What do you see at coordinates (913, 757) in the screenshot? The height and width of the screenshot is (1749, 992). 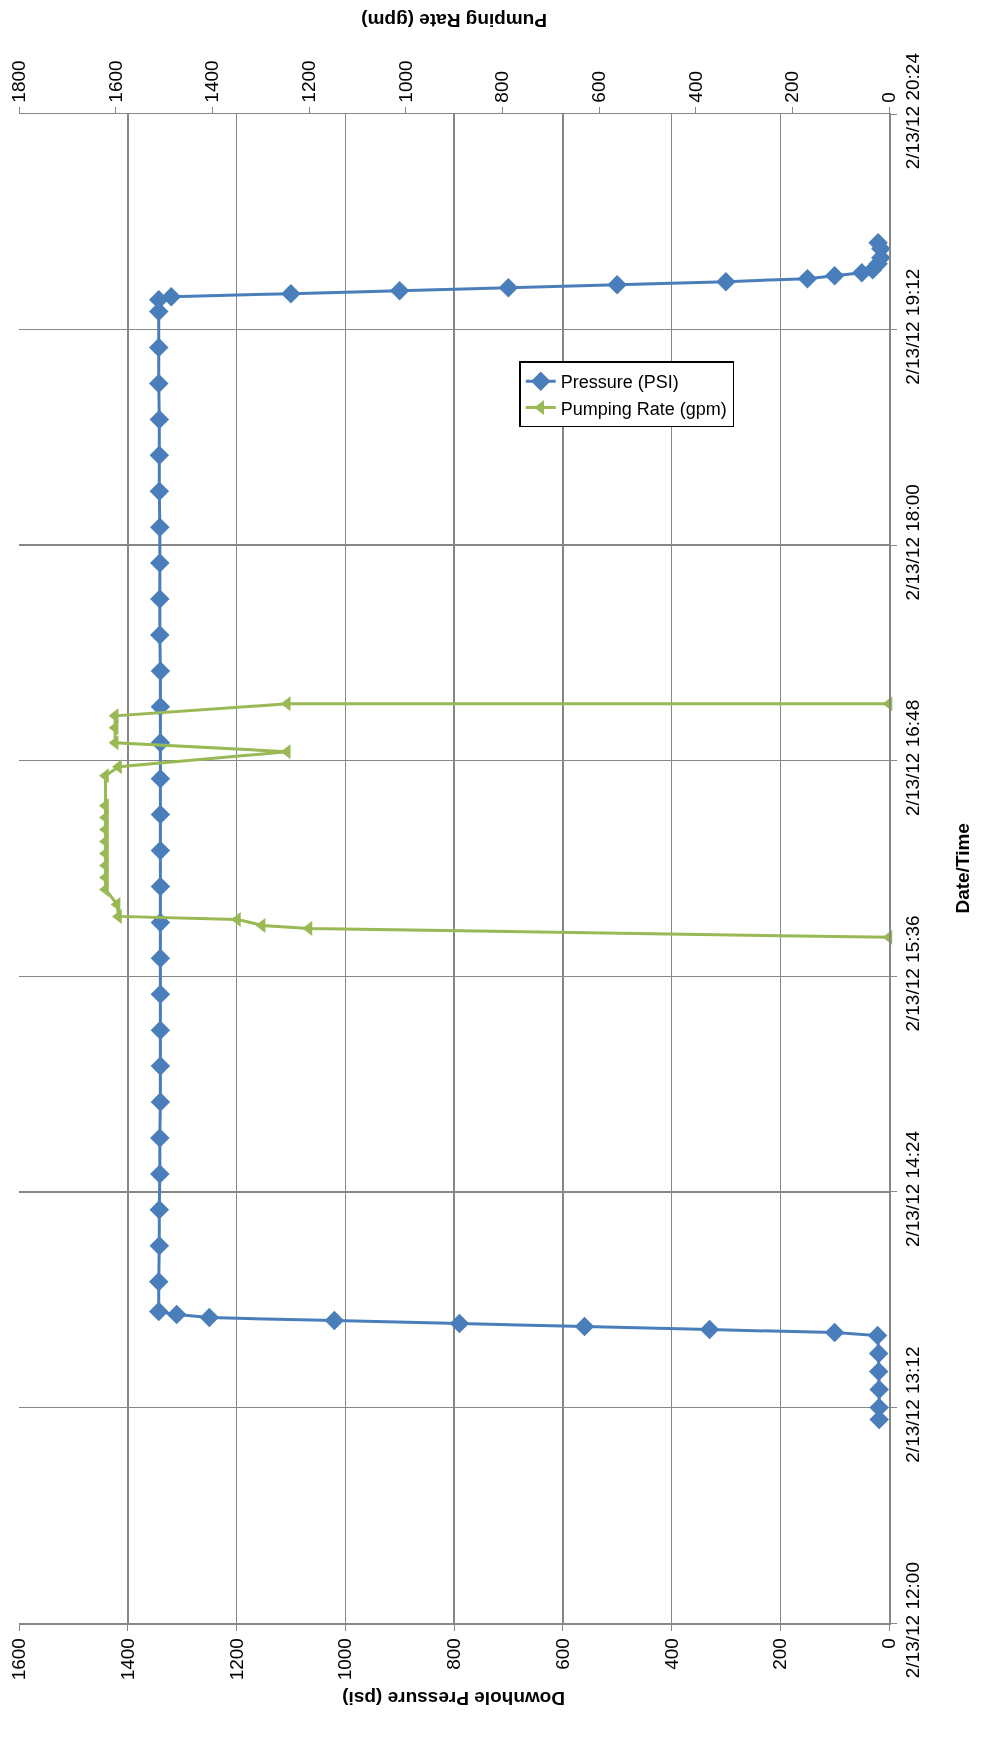 I see `y-tick-label: 2/13/12 16:48` at bounding box center [913, 757].